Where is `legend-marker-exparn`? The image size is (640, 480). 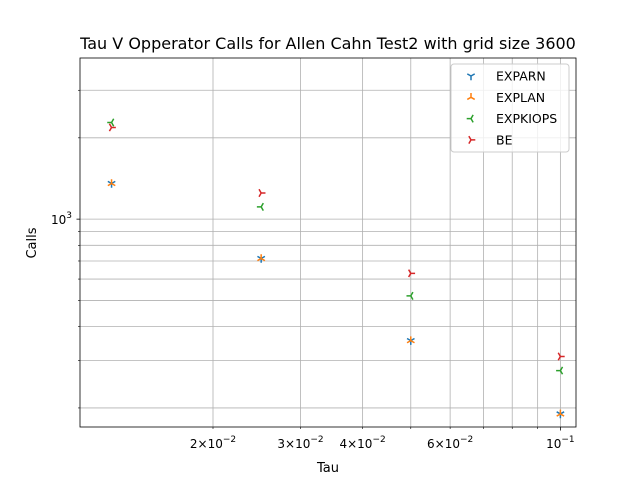
legend-marker-exparn is located at coordinates (471, 77).